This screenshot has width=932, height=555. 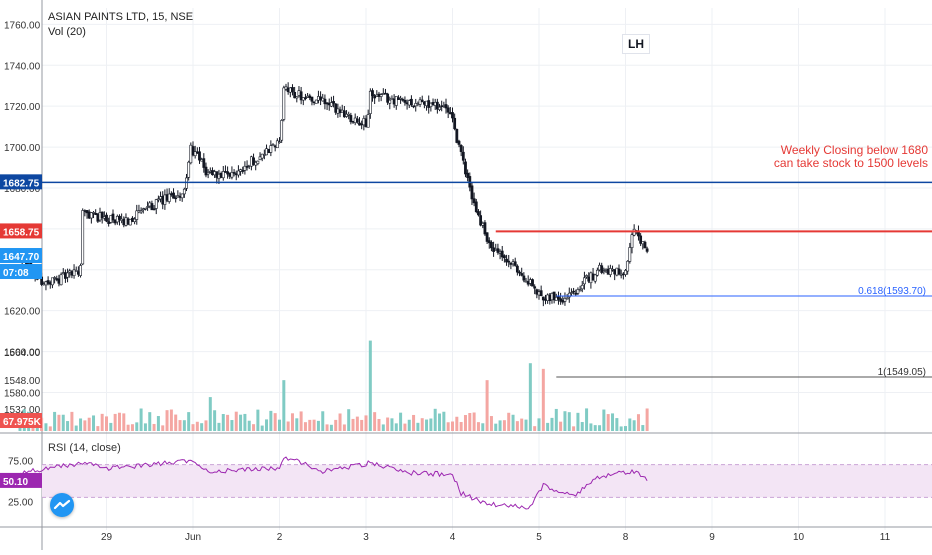 I want to click on resistance-badge-bg, so click(x=21, y=231).